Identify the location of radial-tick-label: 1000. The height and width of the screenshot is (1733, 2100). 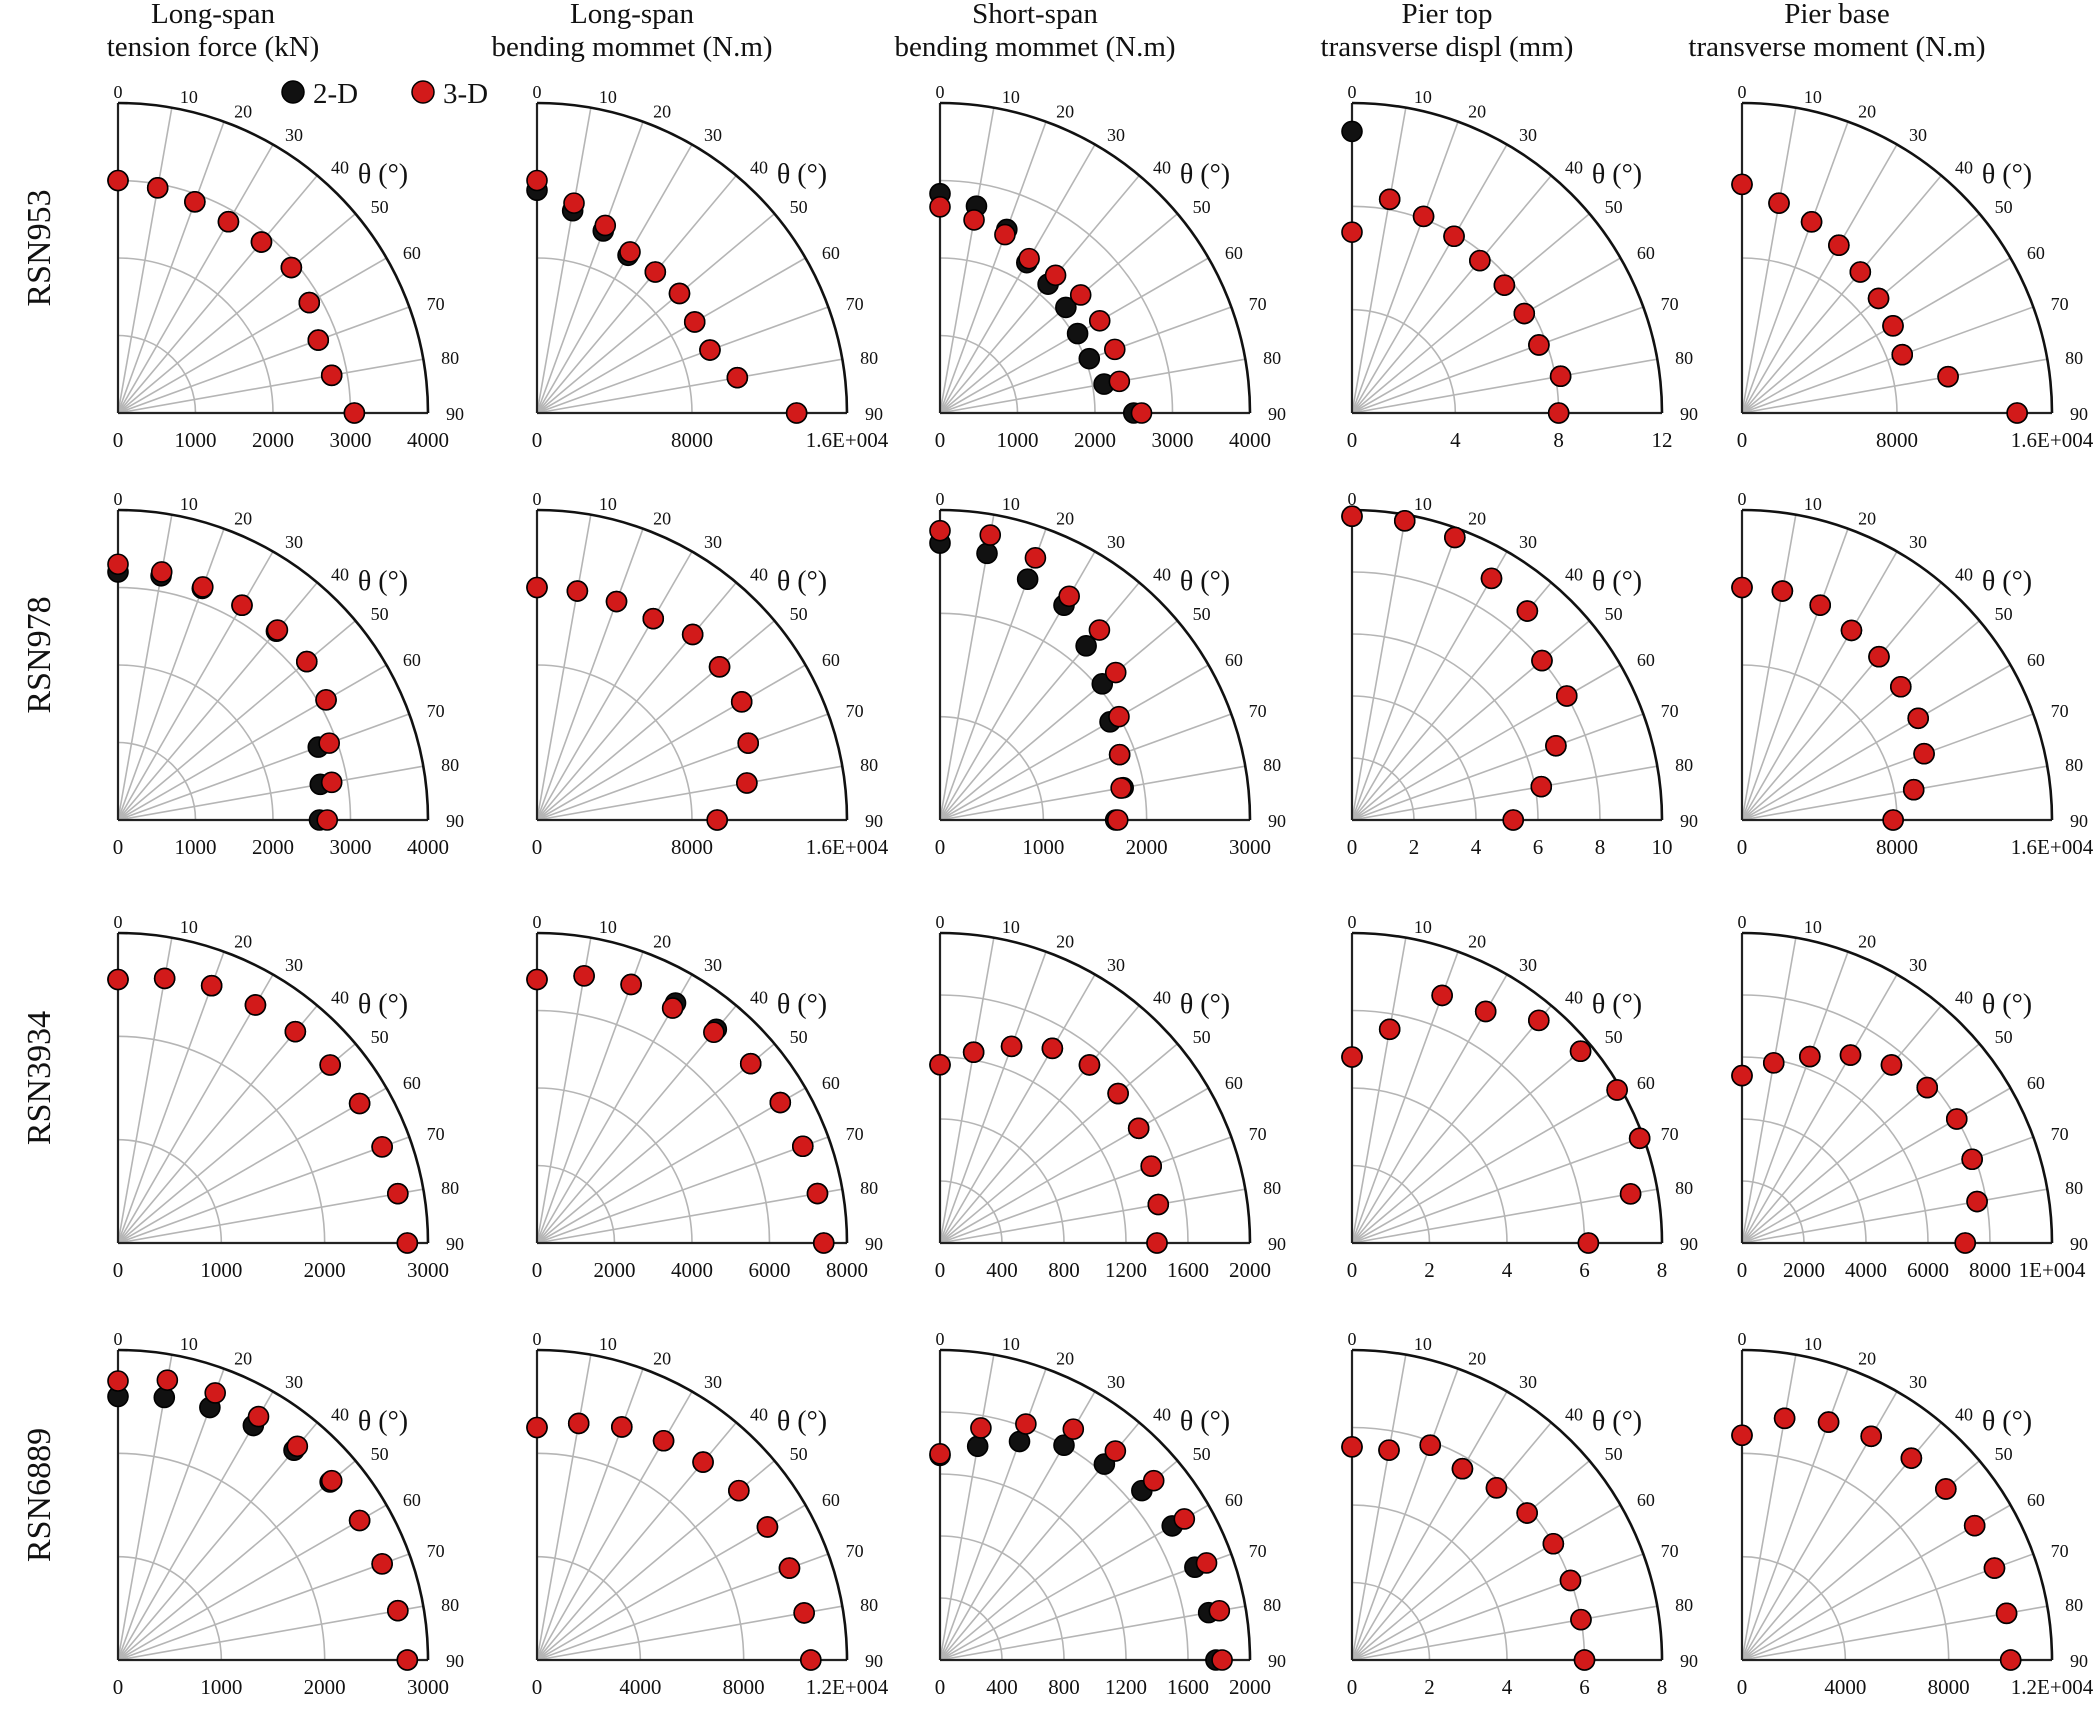
(196, 847).